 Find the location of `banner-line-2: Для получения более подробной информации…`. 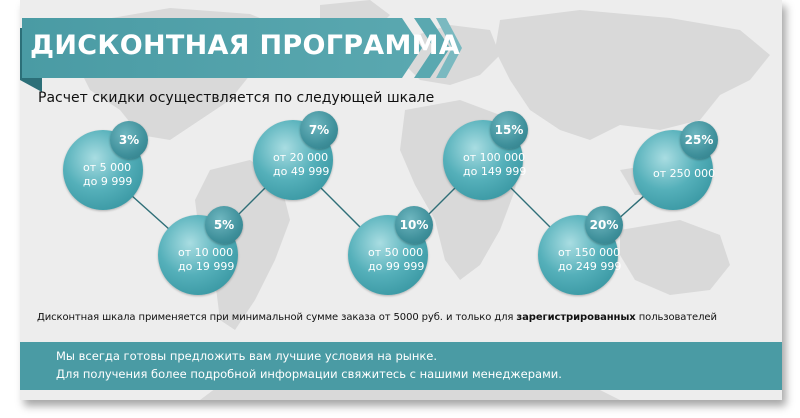

banner-line-2: Для получения более подробной информации… is located at coordinates (309, 374).